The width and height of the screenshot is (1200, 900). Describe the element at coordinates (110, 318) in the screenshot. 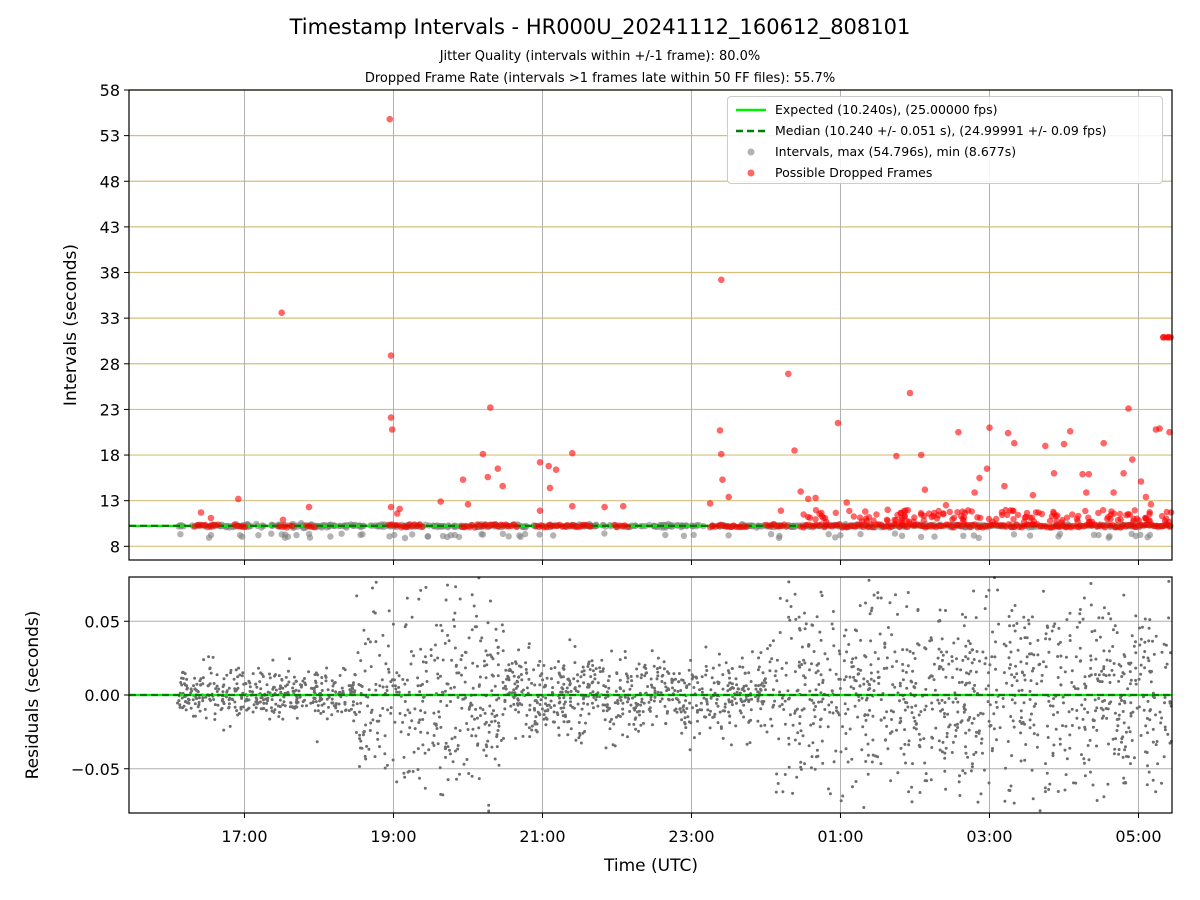

I see `intervals-y-tick-label: 33` at that location.